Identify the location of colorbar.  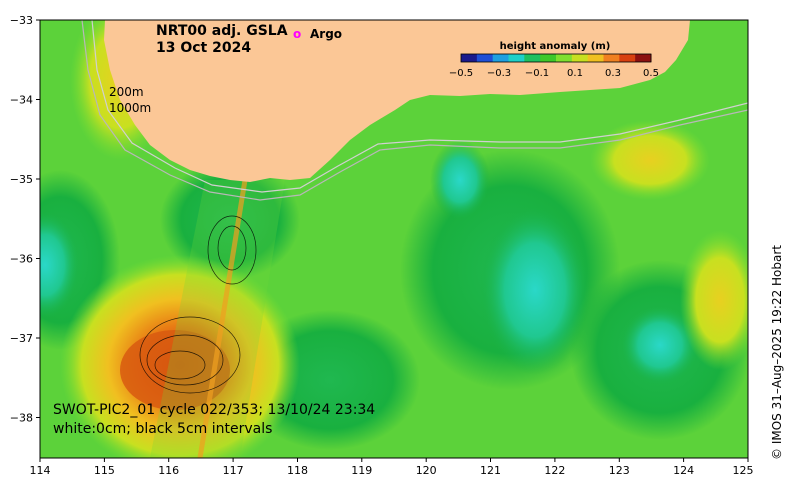
(556, 58).